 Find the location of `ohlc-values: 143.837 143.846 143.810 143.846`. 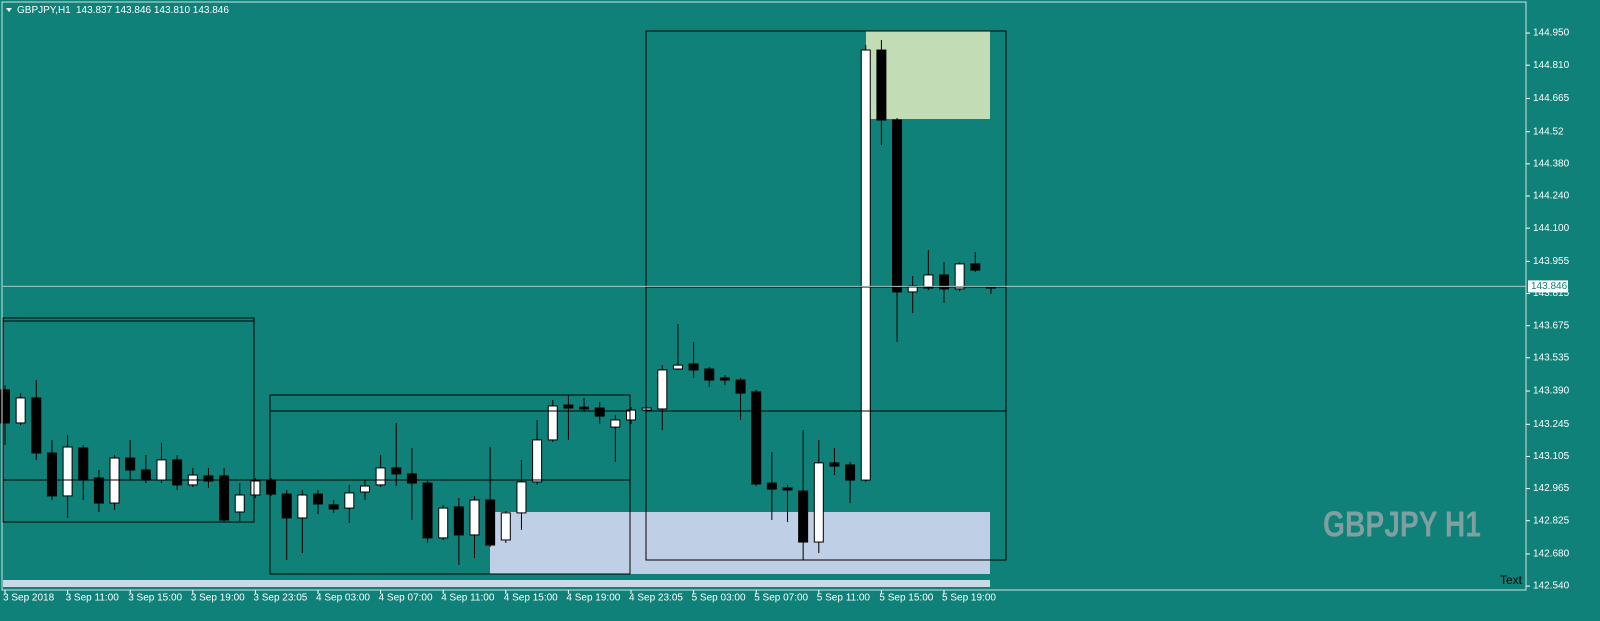

ohlc-values: 143.837 143.846 143.810 143.846 is located at coordinates (152, 10).